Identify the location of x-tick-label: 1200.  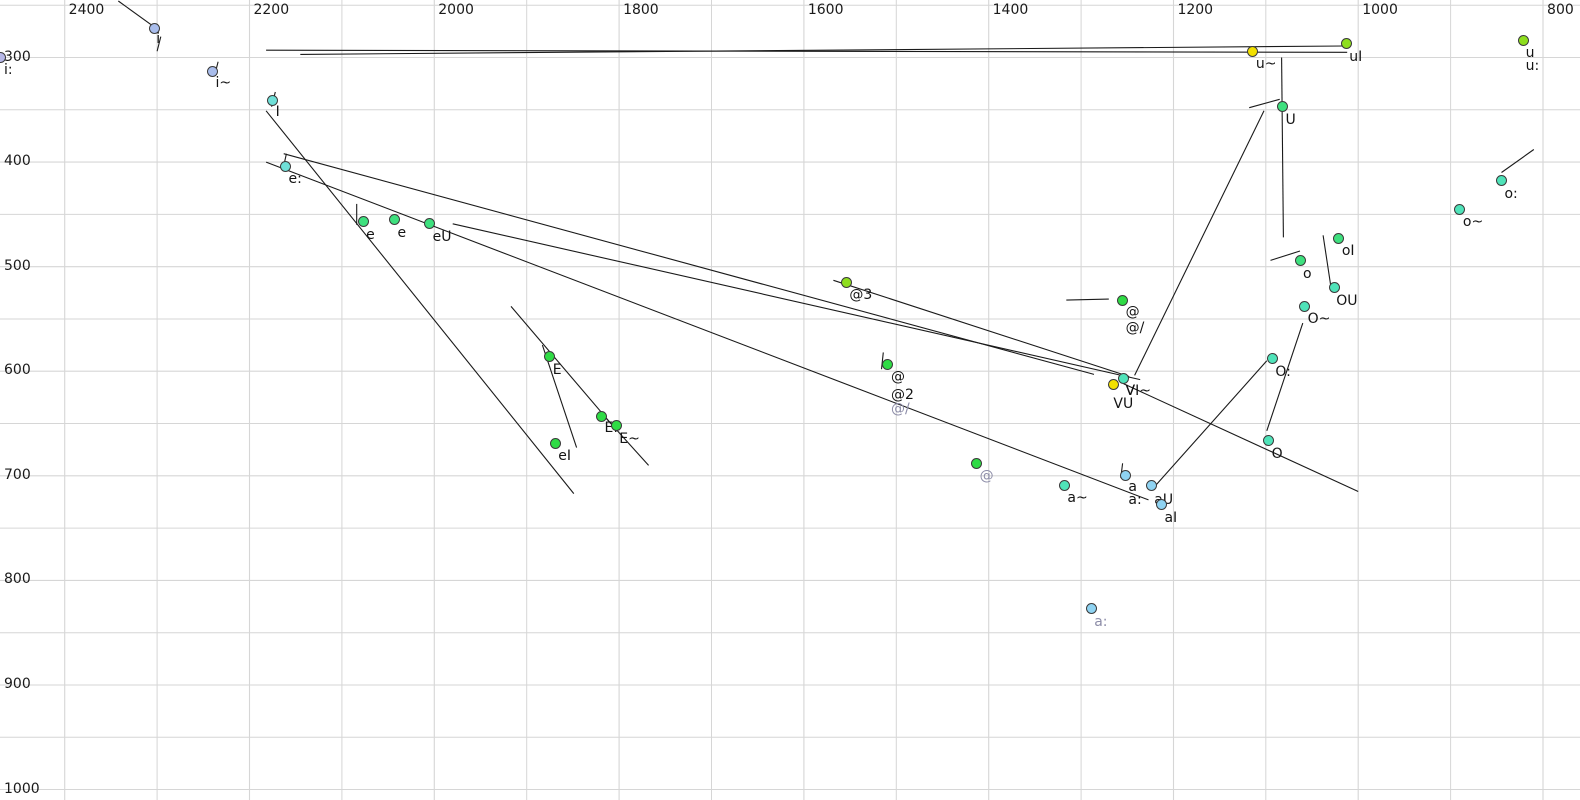
(1195, 10).